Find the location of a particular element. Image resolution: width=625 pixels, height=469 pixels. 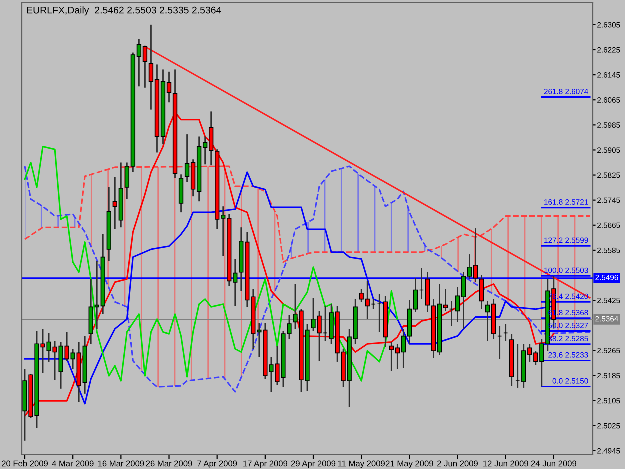

chart-title: EURLFX,Daily 2.5462 2.5503 2.5335 2.5364 is located at coordinates (124, 11).